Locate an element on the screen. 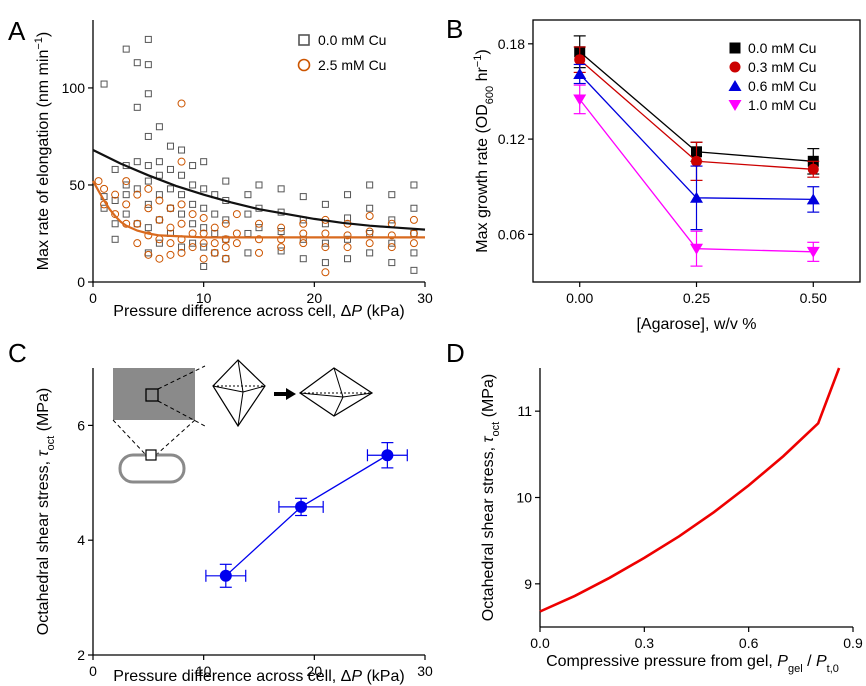  inset-gray-region is located at coordinates (154, 394).